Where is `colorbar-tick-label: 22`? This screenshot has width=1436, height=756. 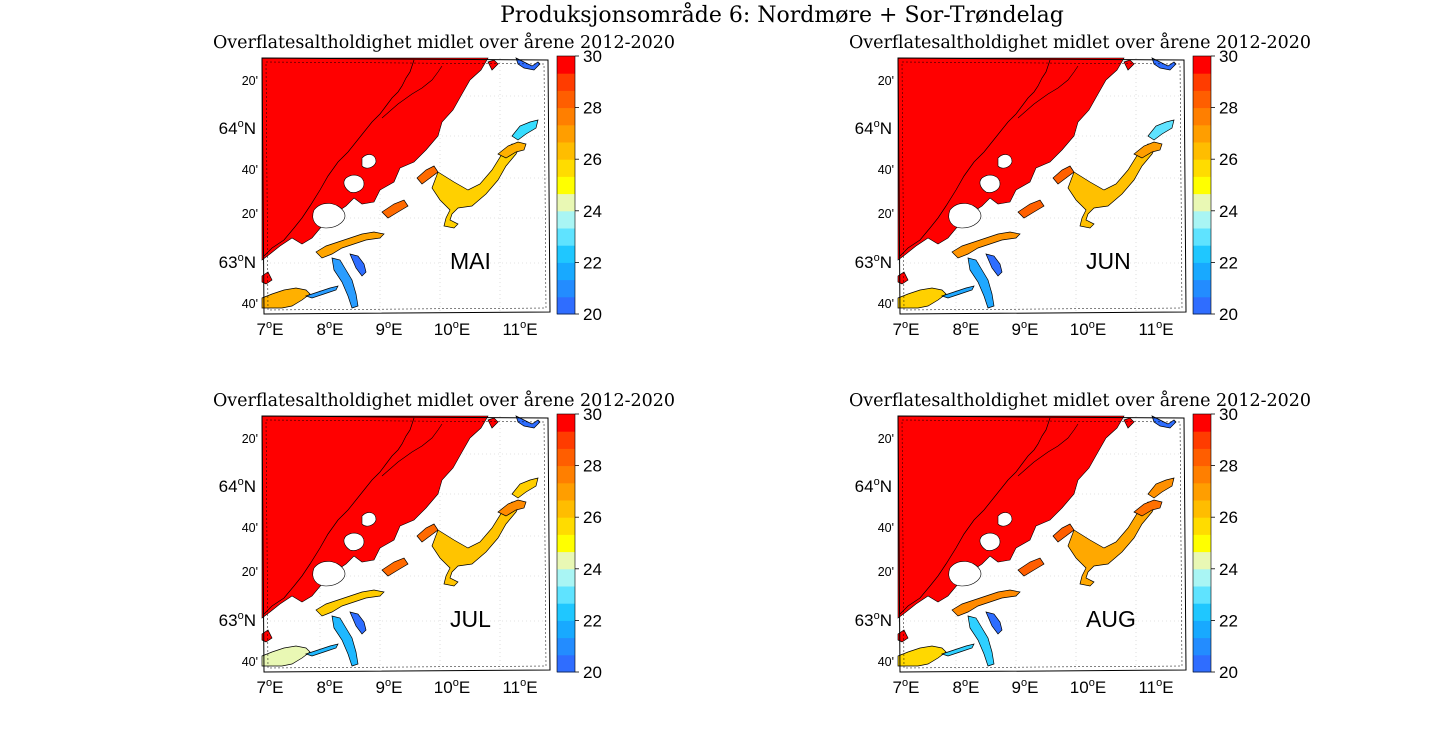
colorbar-tick-label: 22 is located at coordinates (592, 262).